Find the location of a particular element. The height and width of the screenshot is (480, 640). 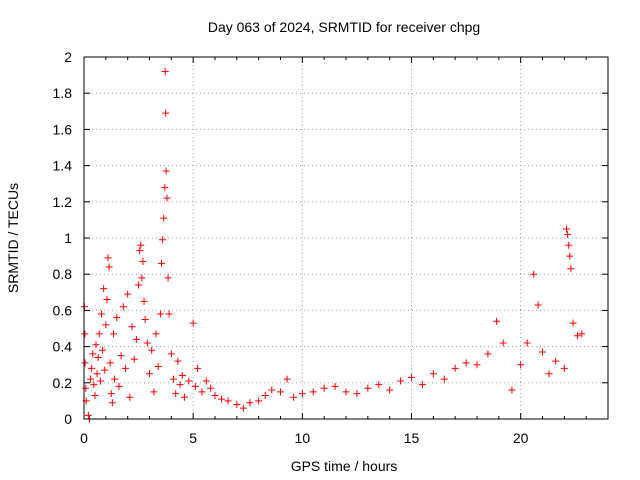

y-tick-label: 1 is located at coordinates (68, 238).